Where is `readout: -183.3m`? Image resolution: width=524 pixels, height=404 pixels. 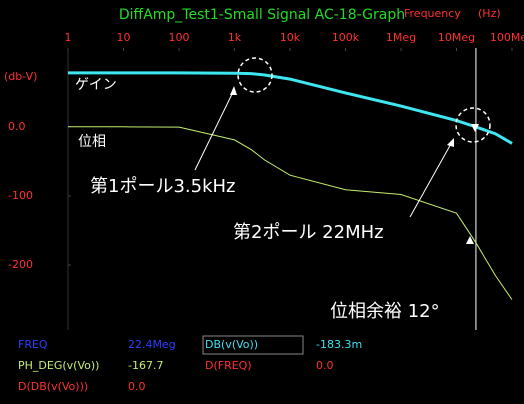
readout: -183.3m is located at coordinates (339, 344).